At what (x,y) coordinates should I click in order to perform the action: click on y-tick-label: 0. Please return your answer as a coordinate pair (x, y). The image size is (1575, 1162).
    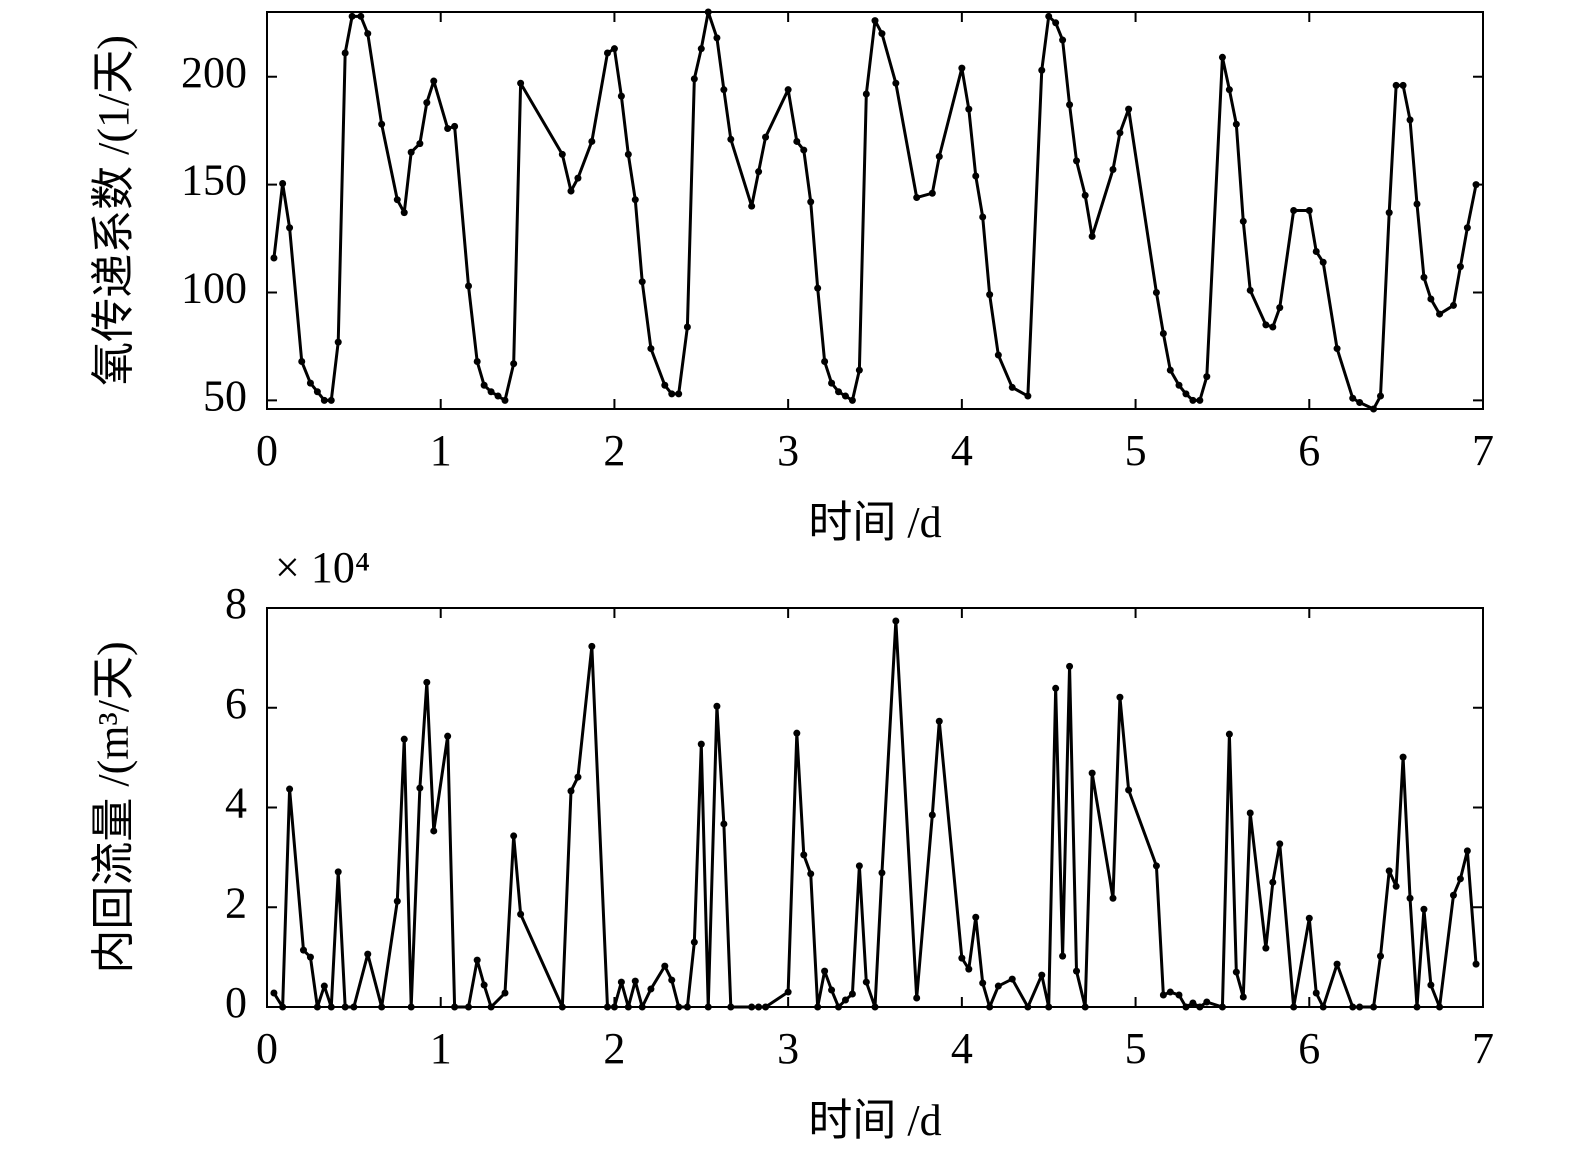
    Looking at the image, I should click on (236, 1002).